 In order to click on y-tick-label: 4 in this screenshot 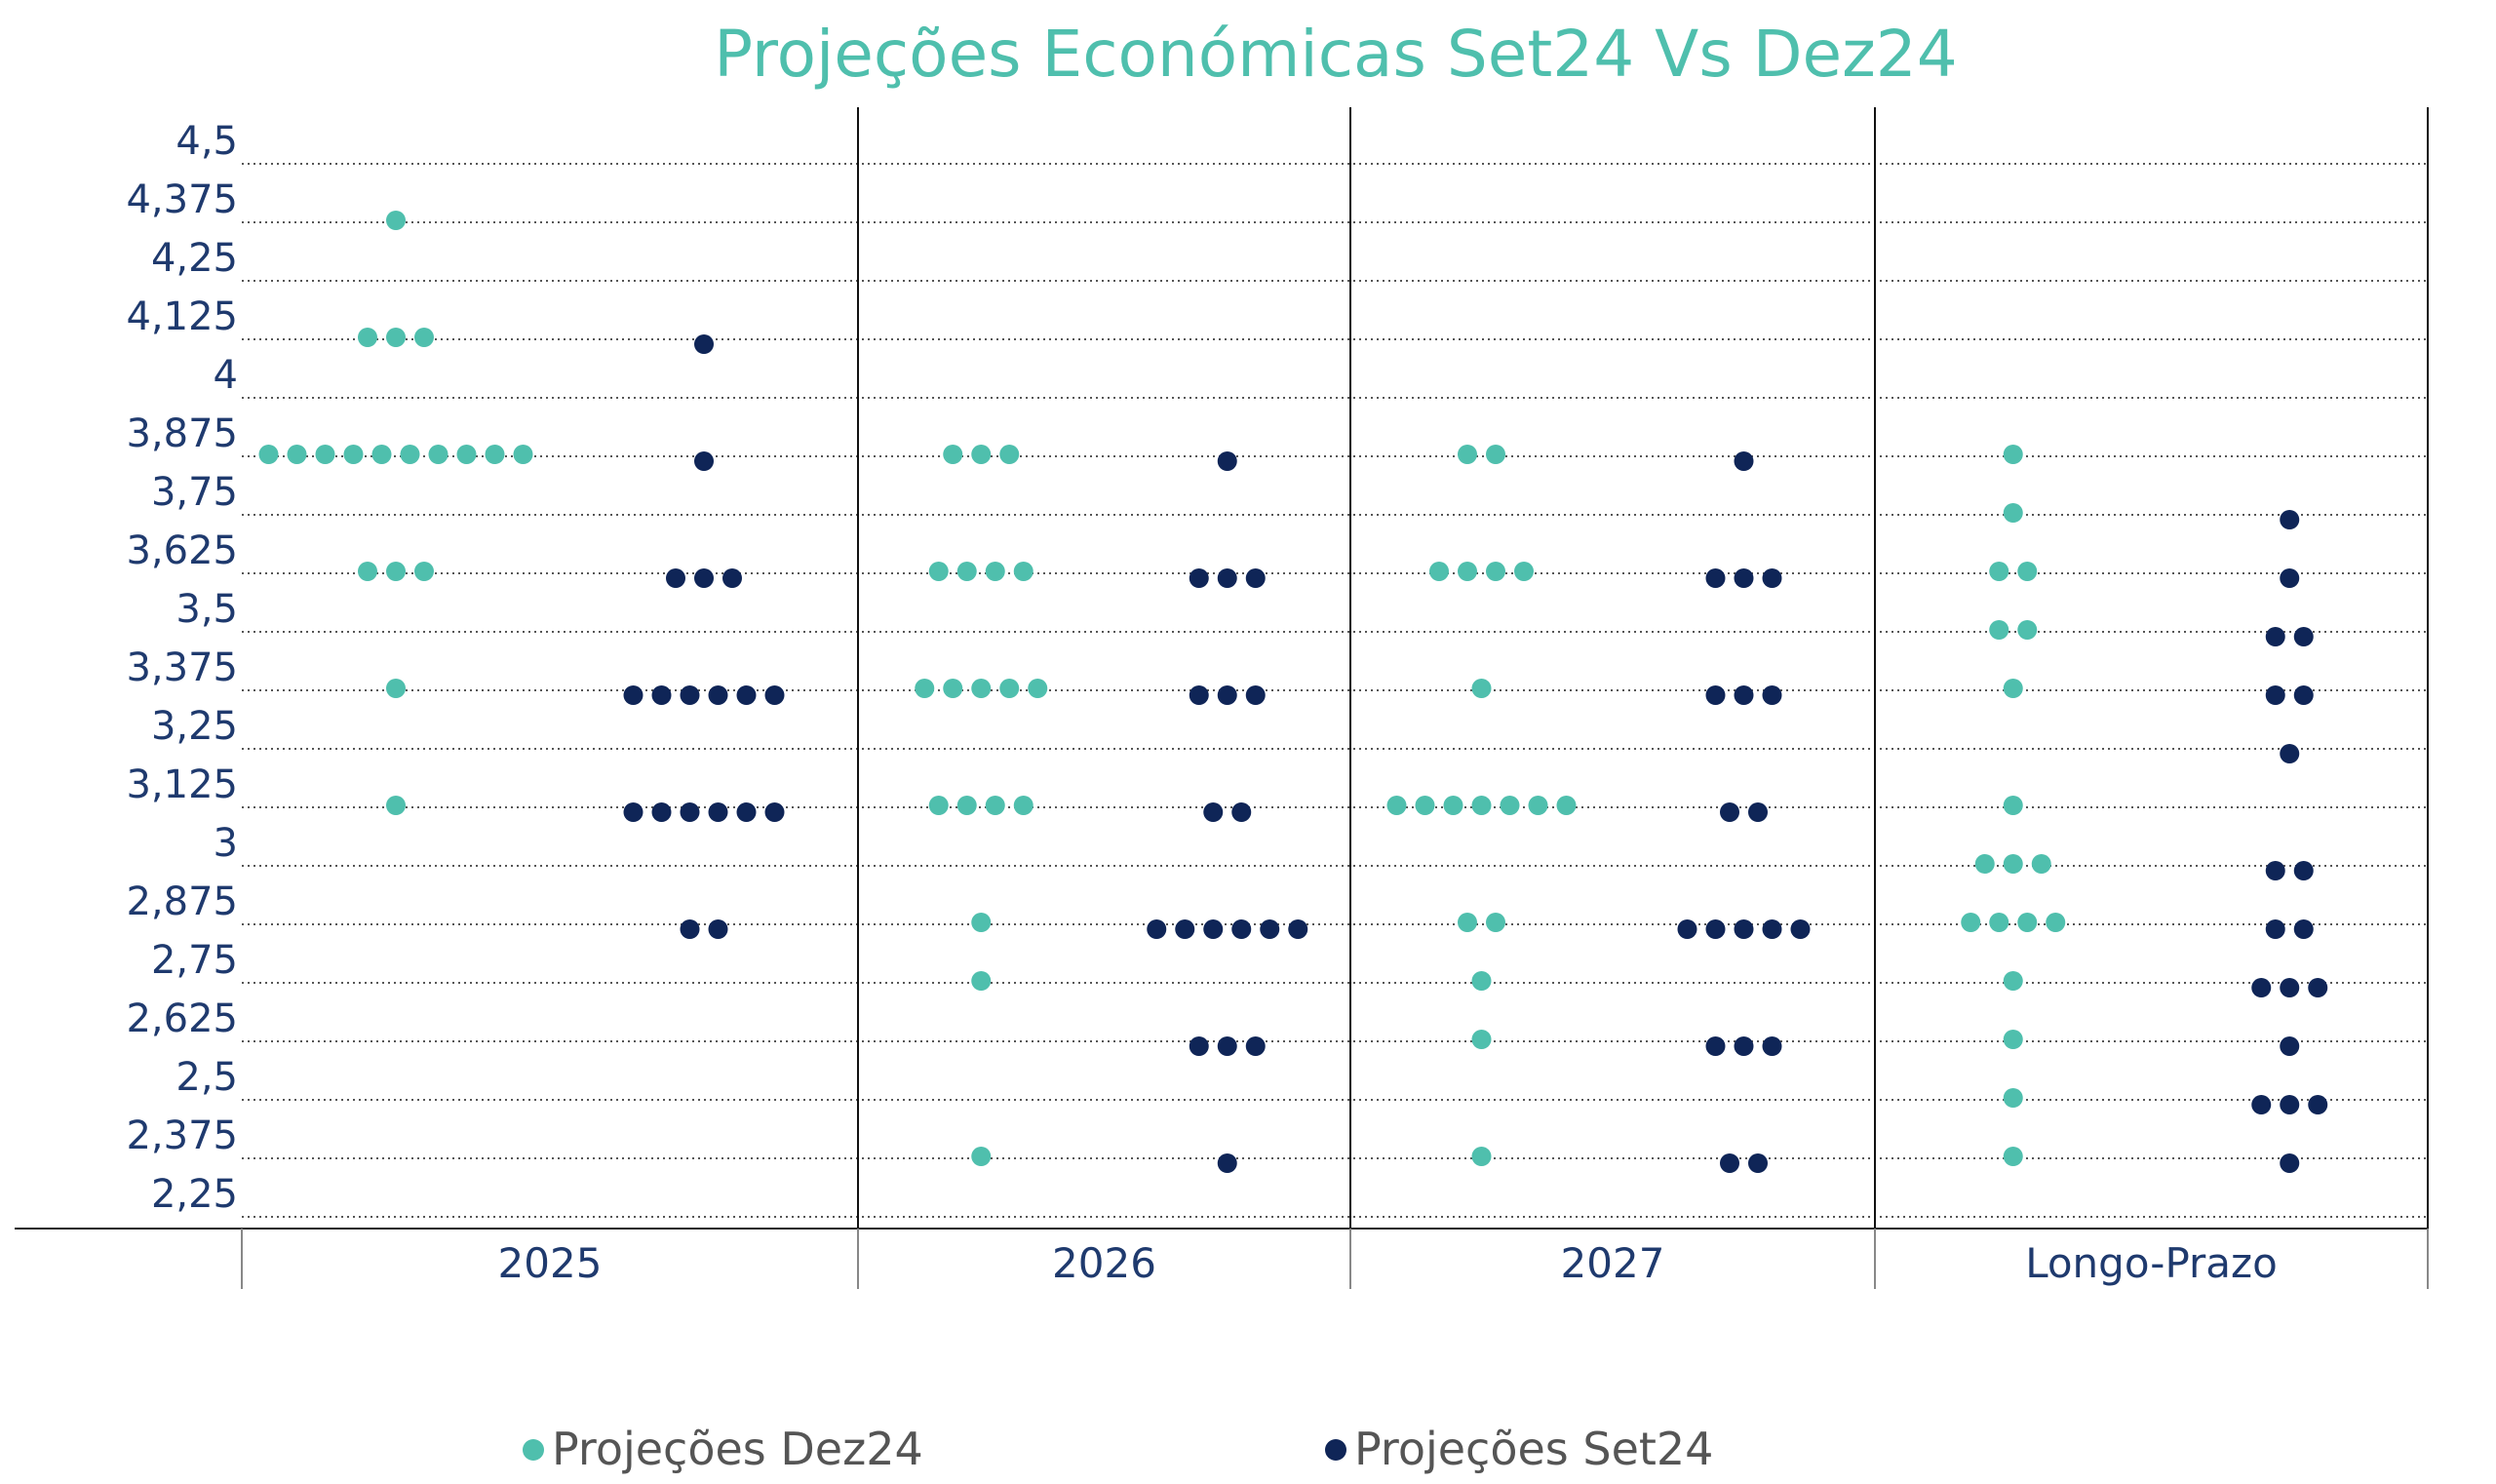, I will do `click(226, 375)`.